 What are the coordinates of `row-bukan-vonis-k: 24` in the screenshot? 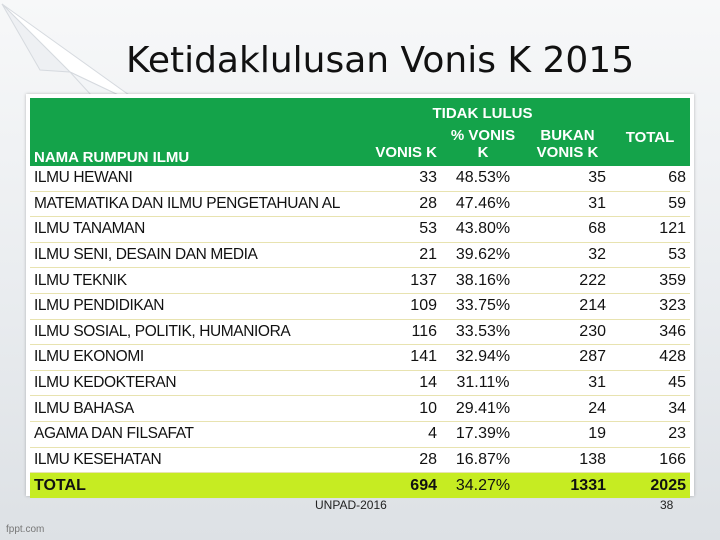 It's located at (567, 408).